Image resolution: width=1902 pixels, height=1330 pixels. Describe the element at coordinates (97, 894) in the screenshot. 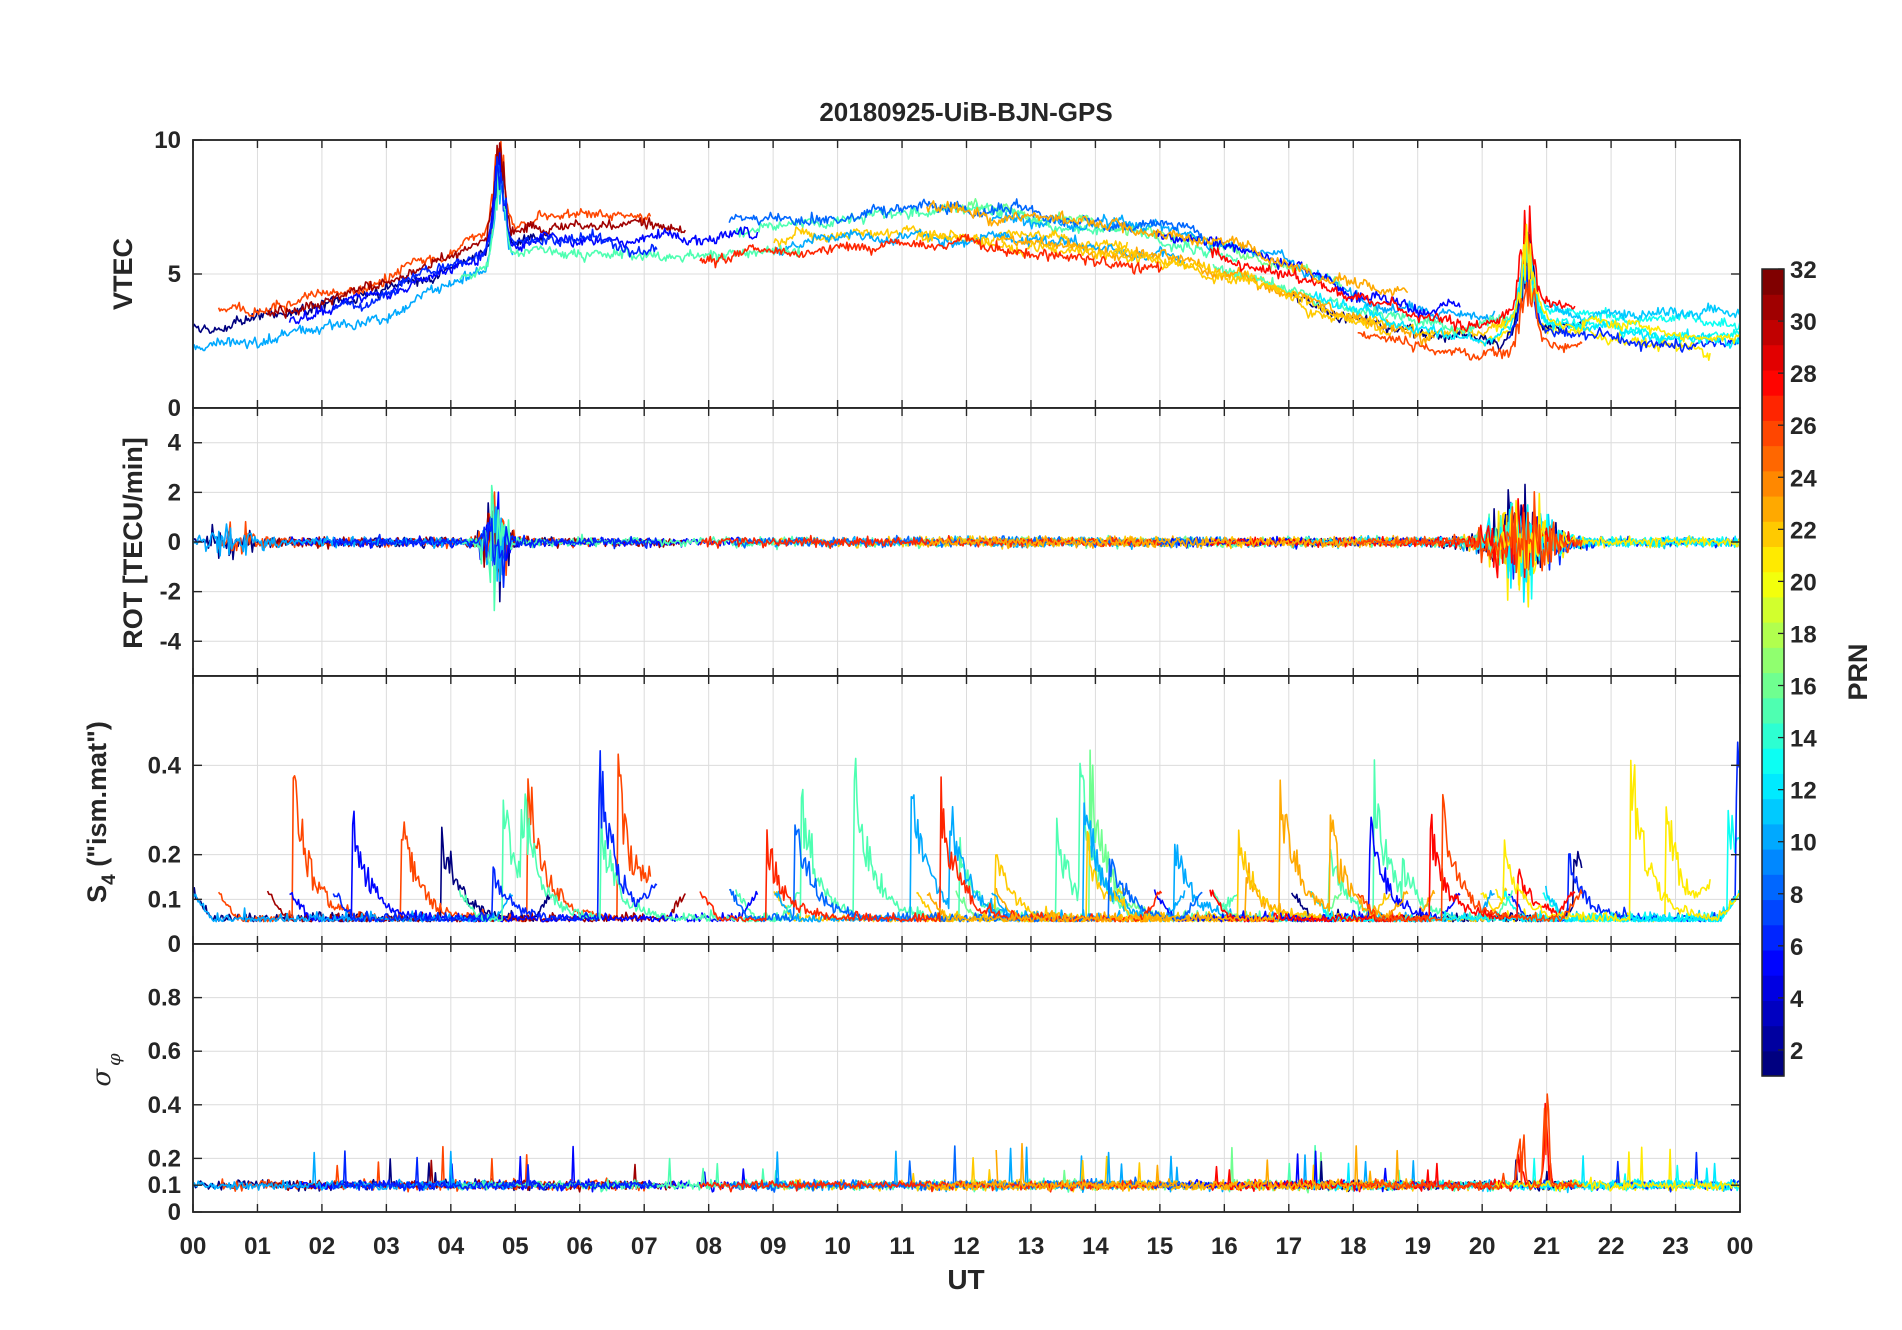

I see `s4-ylabel-main: S` at that location.